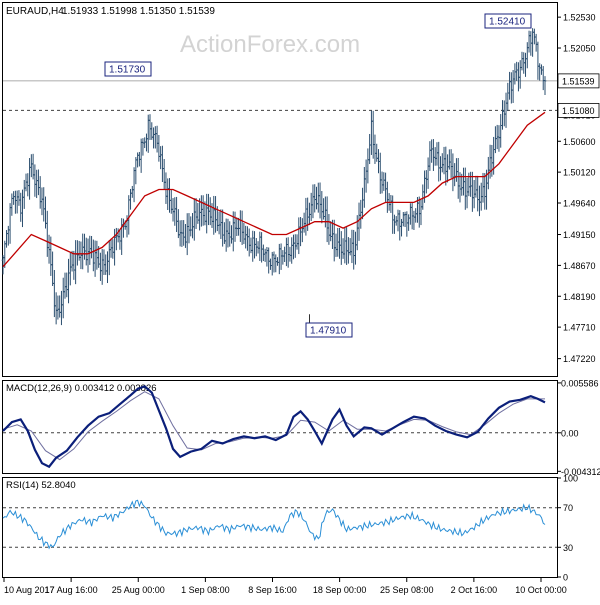 The image size is (600, 605). I want to click on price-tick-label: 1.49640, so click(579, 204).